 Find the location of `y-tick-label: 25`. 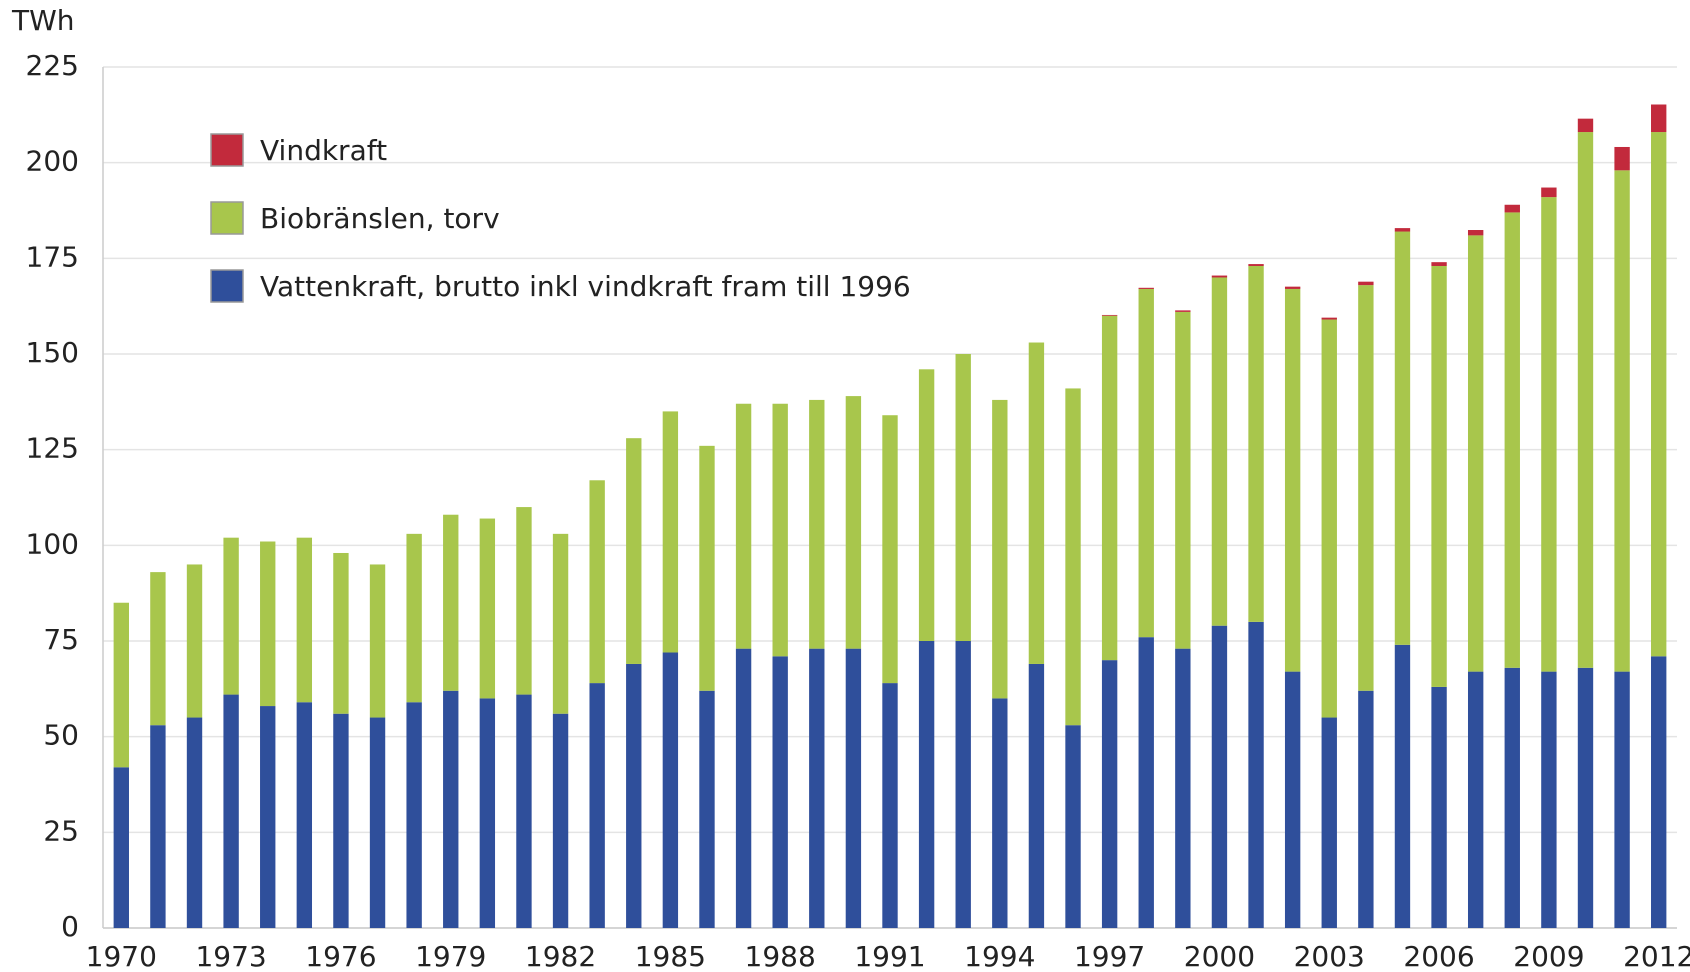

y-tick-label: 25 is located at coordinates (61, 830).